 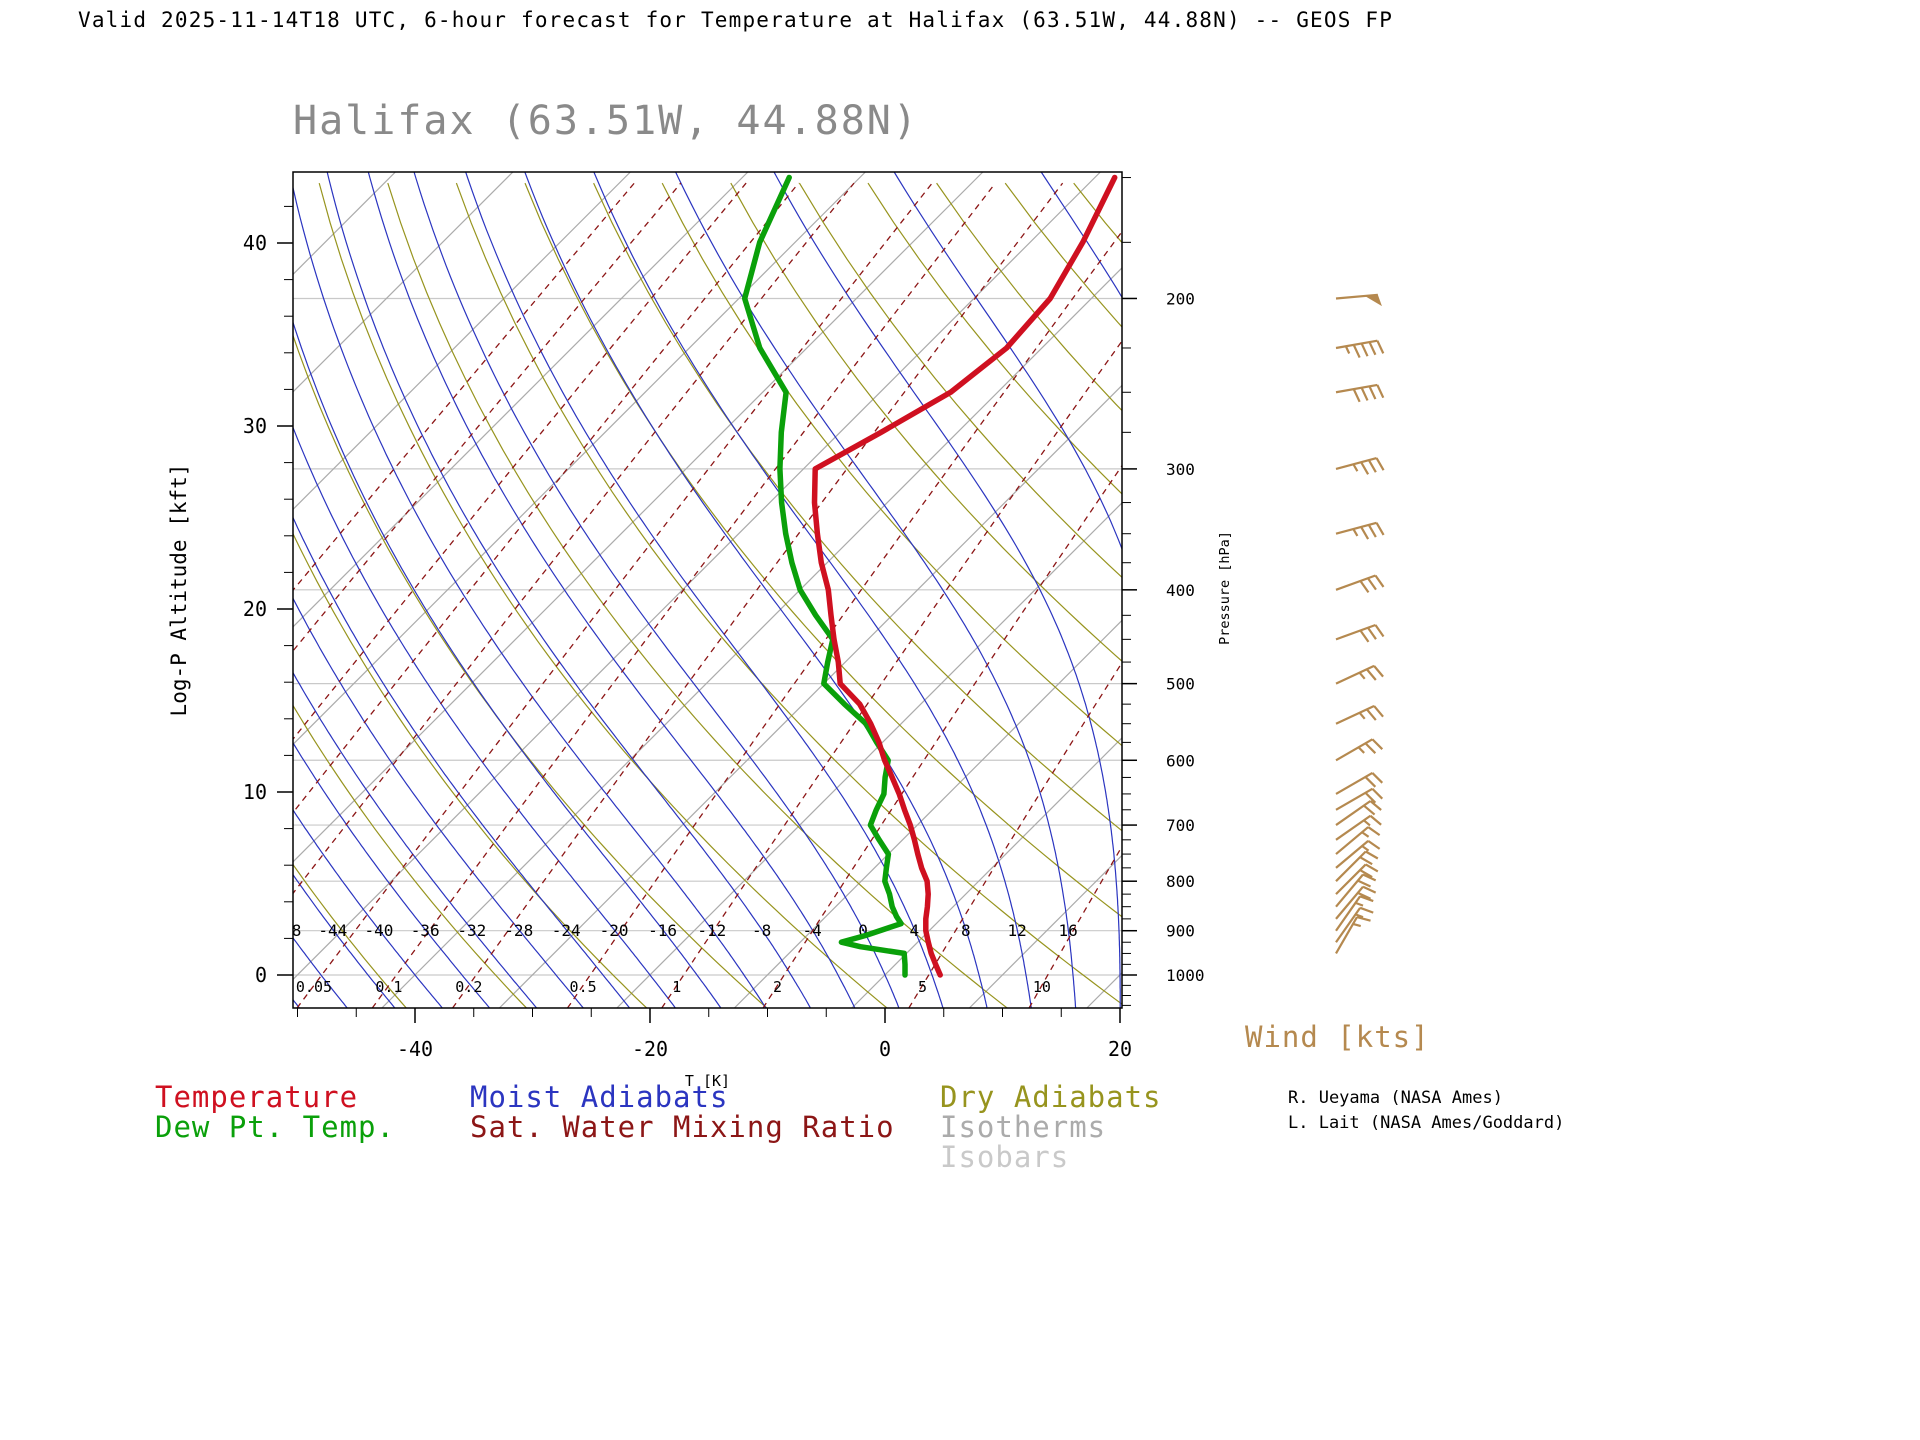 I want to click on chart-title: Halifax (63.51W, 44.88N), so click(x=606, y=121).